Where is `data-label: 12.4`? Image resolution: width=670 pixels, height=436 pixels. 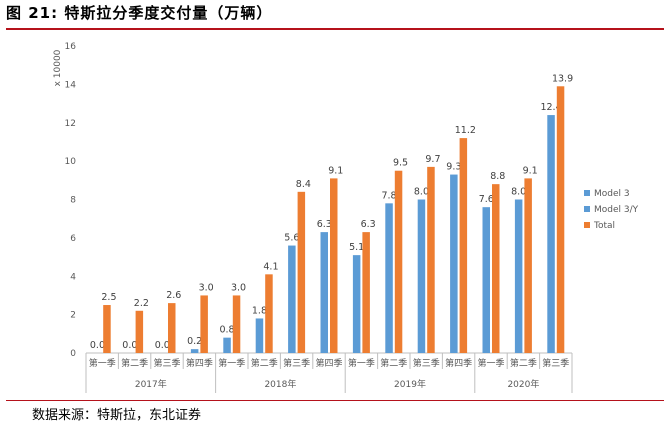
data-label: 12.4 is located at coordinates (550, 107).